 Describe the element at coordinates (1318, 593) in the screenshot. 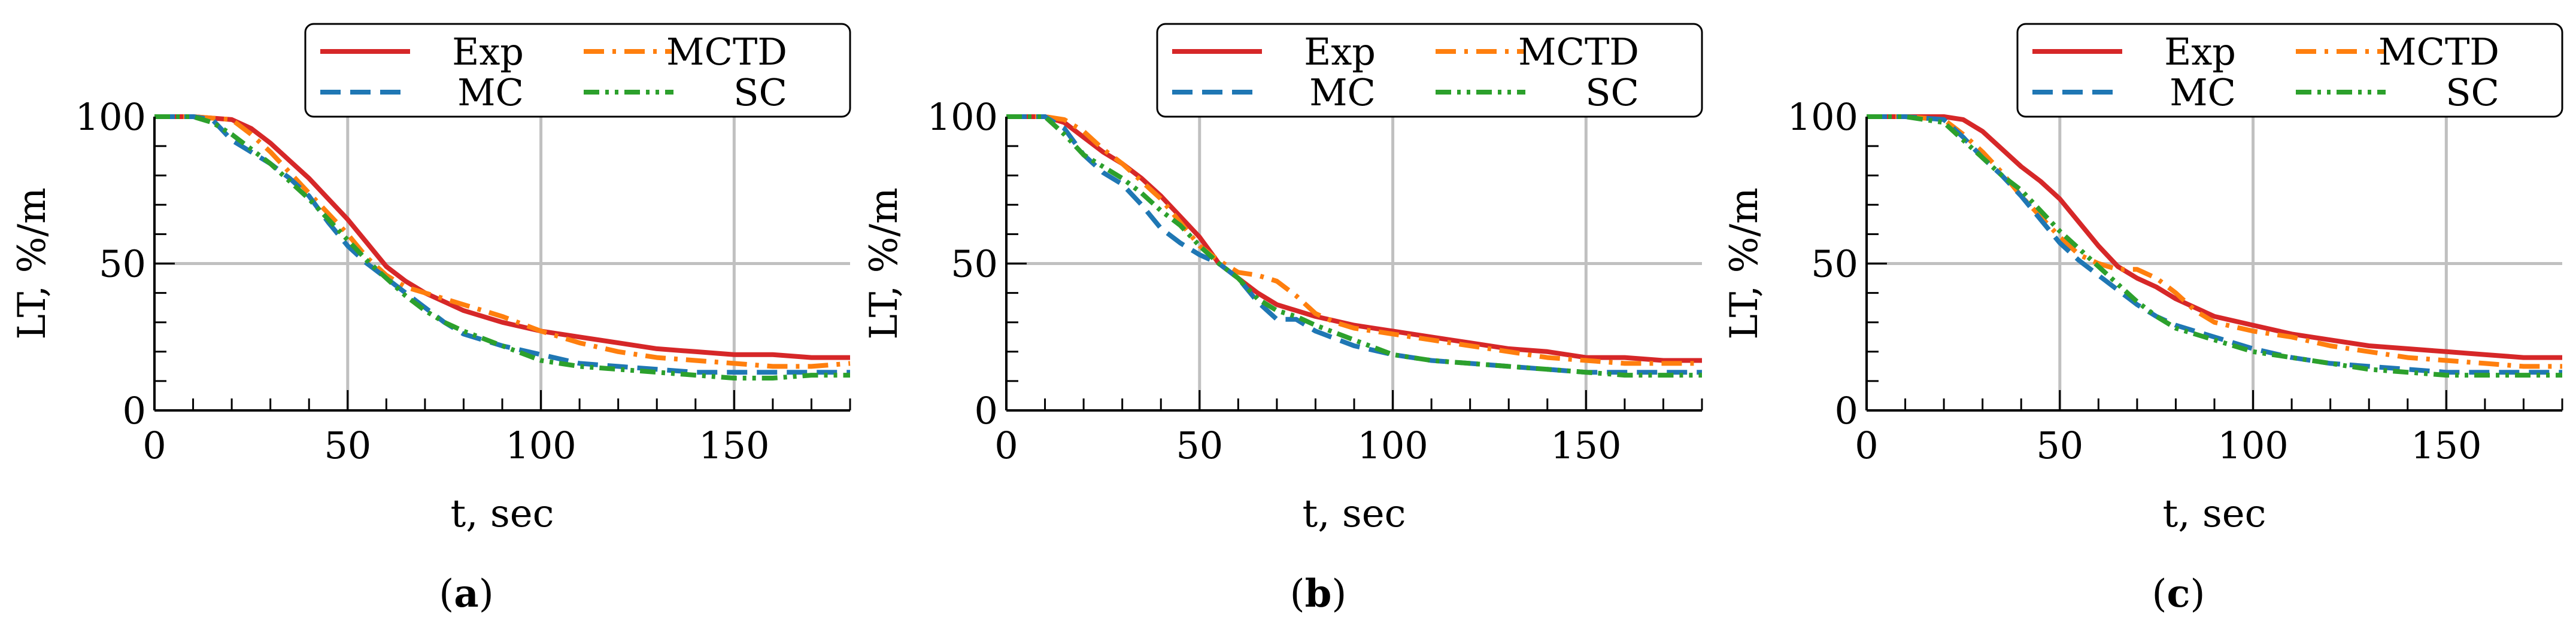

I see `panel-label: (b)` at that location.